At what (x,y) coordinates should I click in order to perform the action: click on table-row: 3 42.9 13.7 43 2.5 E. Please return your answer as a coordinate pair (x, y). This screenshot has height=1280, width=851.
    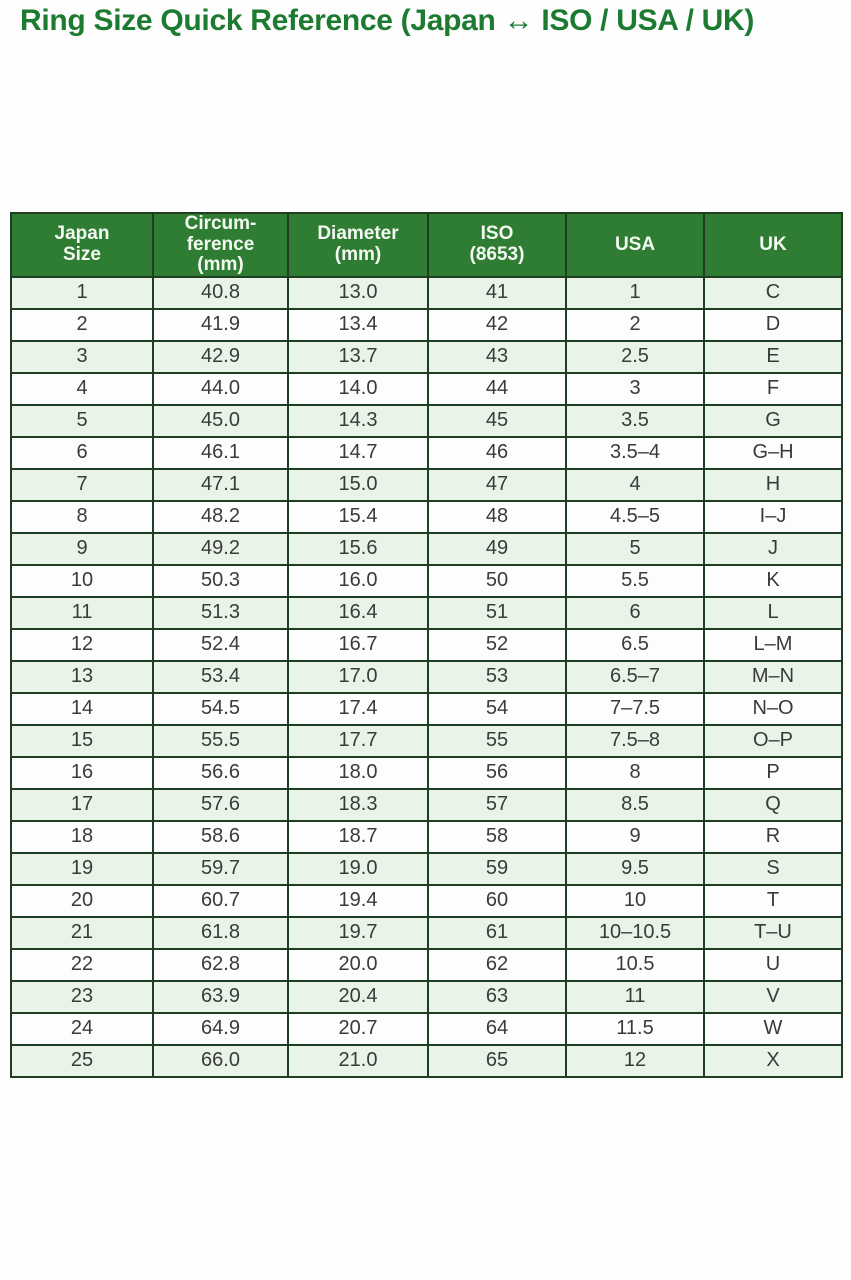
    Looking at the image, I should click on (426, 356).